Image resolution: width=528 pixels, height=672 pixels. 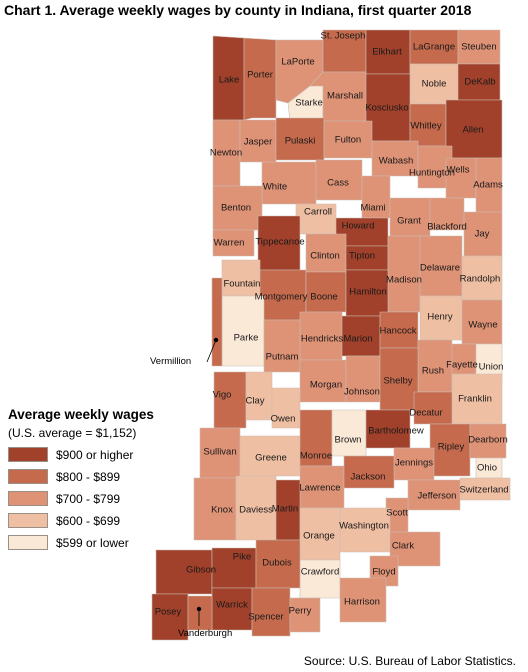 What do you see at coordinates (283, 419) in the screenshot?
I see `county-label-owen: Owen` at bounding box center [283, 419].